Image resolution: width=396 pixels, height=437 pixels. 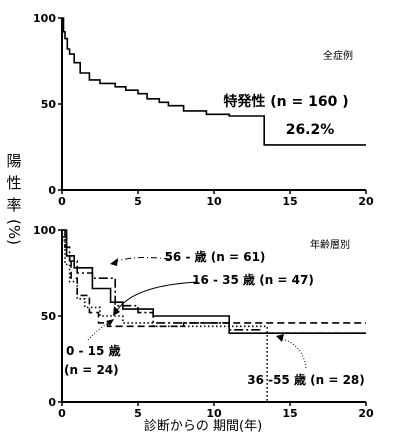 What do you see at coordinates (285, 101) in the screenshot?
I see `chart1-cohort-label: 特発性 (n = 160 )` at bounding box center [285, 101].